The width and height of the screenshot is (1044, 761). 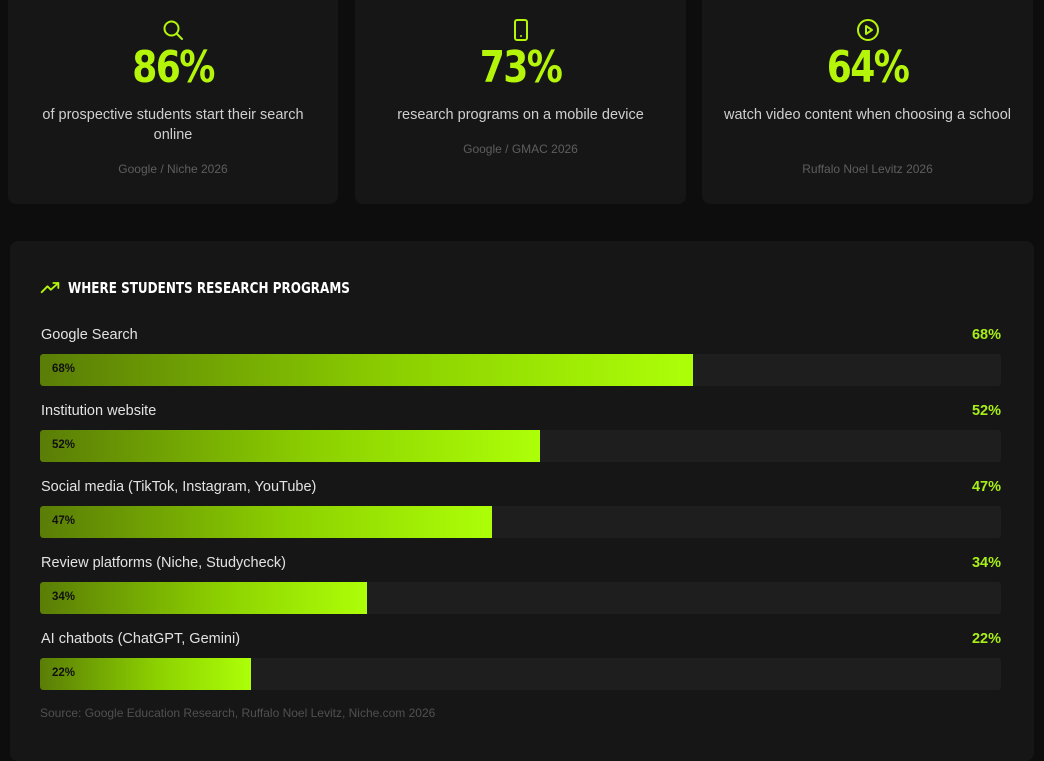 I want to click on bar-row: Google Search 68% 68%, so click(x=520, y=365).